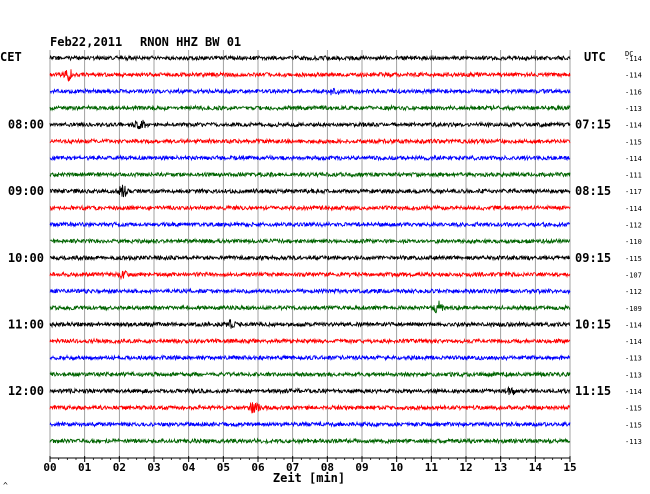  I want to click on x-tick-label: 05, so click(223, 467).